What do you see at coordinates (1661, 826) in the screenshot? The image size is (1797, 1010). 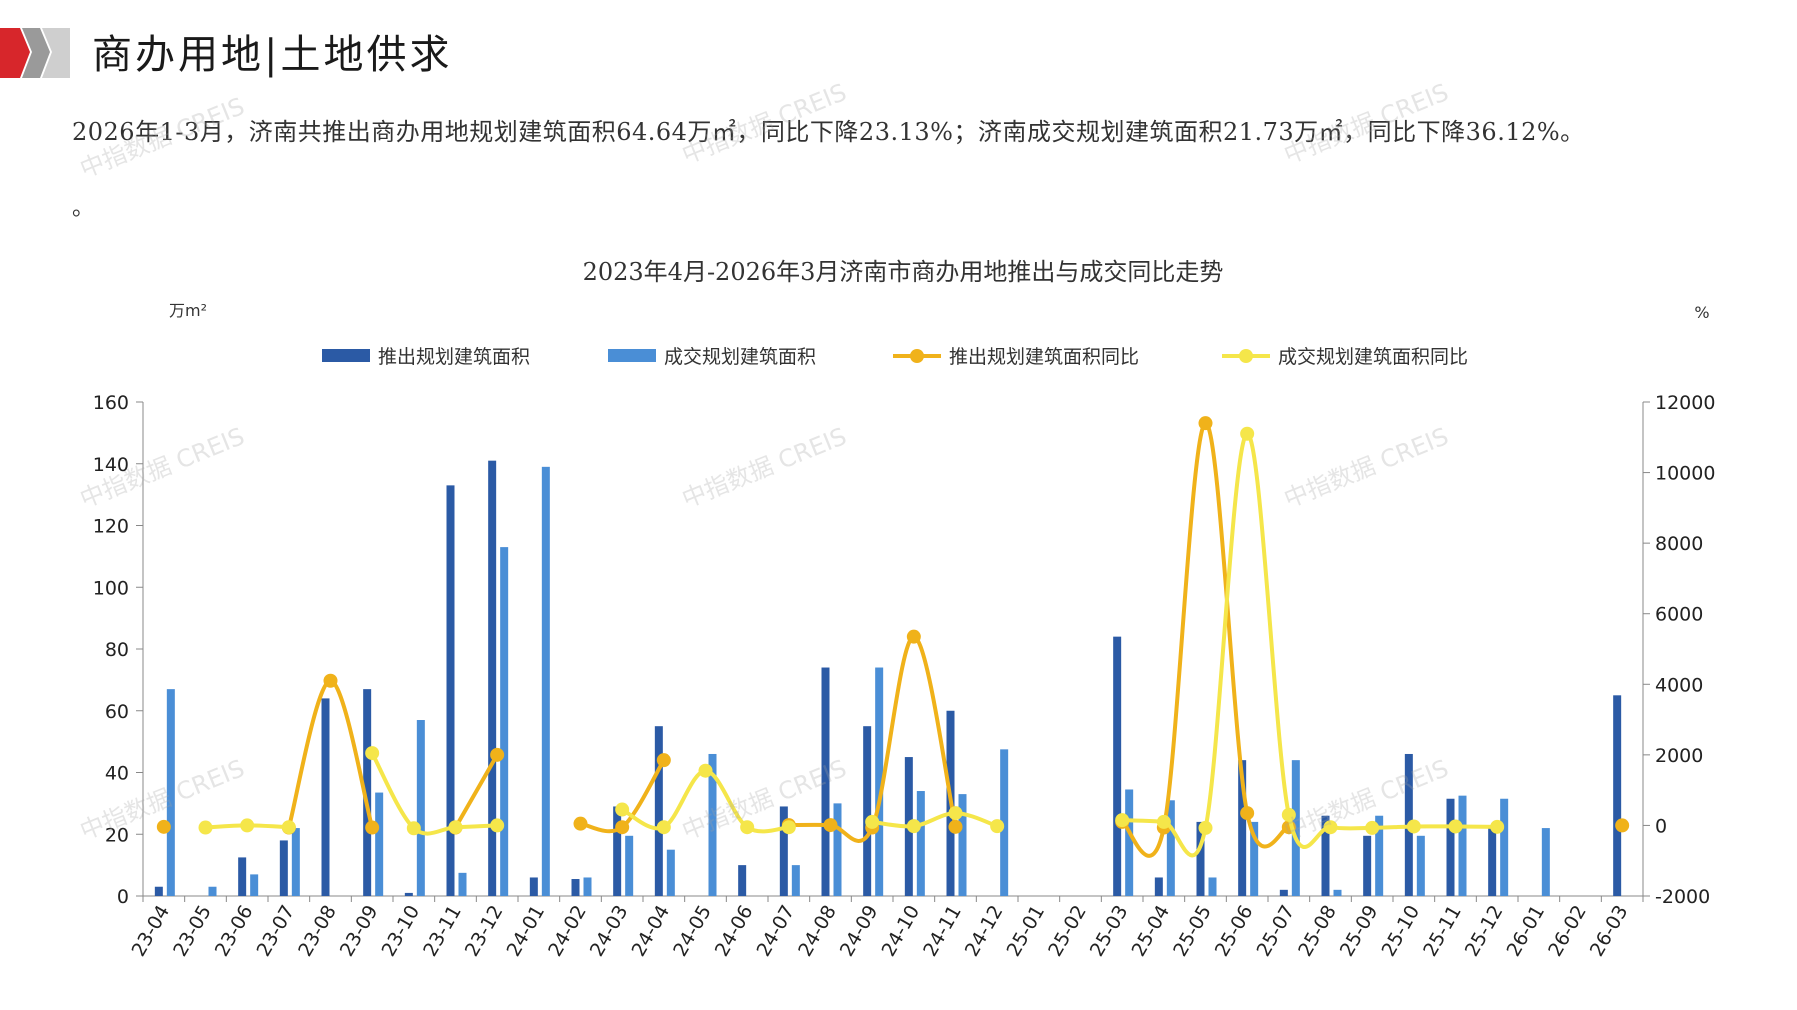 I see `right-tick-label: 0` at bounding box center [1661, 826].